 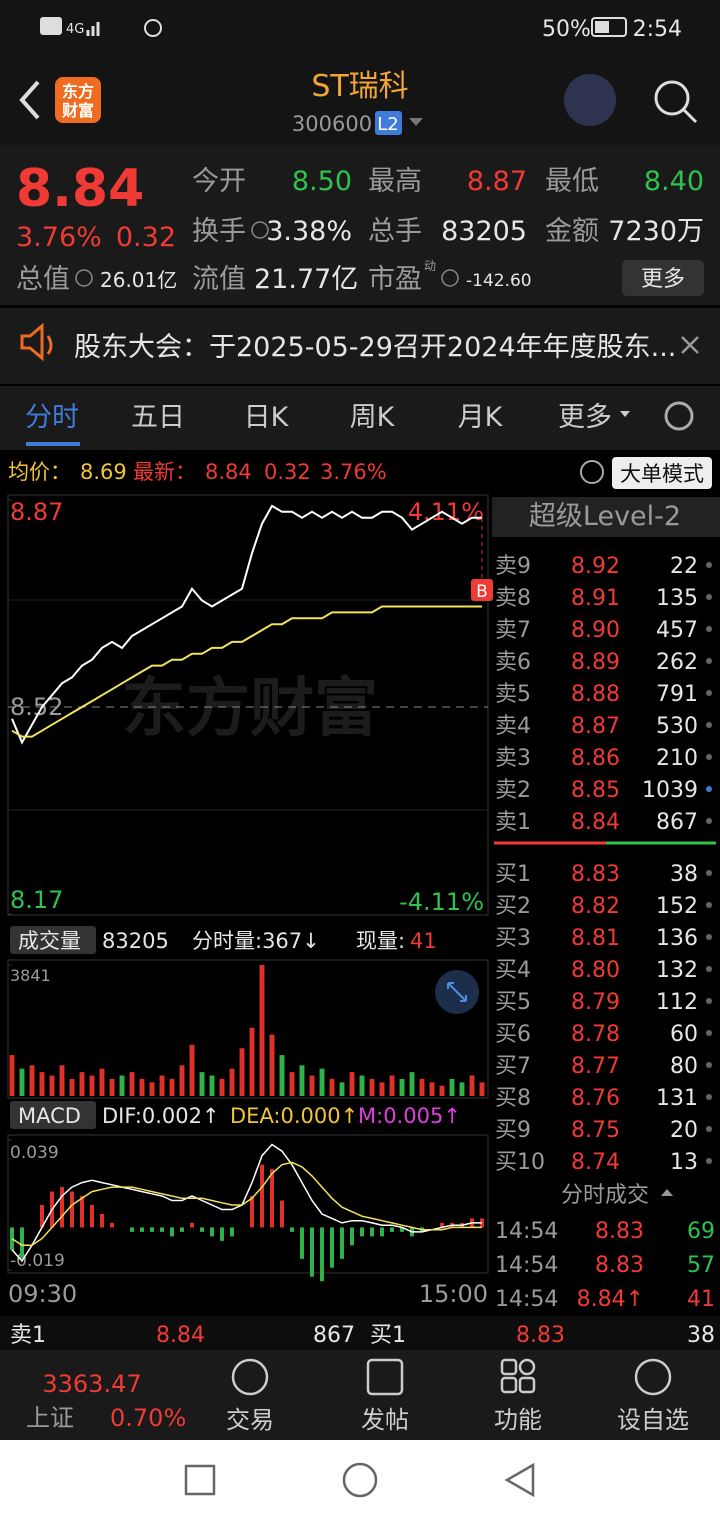 What do you see at coordinates (605, 516) in the screenshot?
I see `book-title: 超级Level-2` at bounding box center [605, 516].